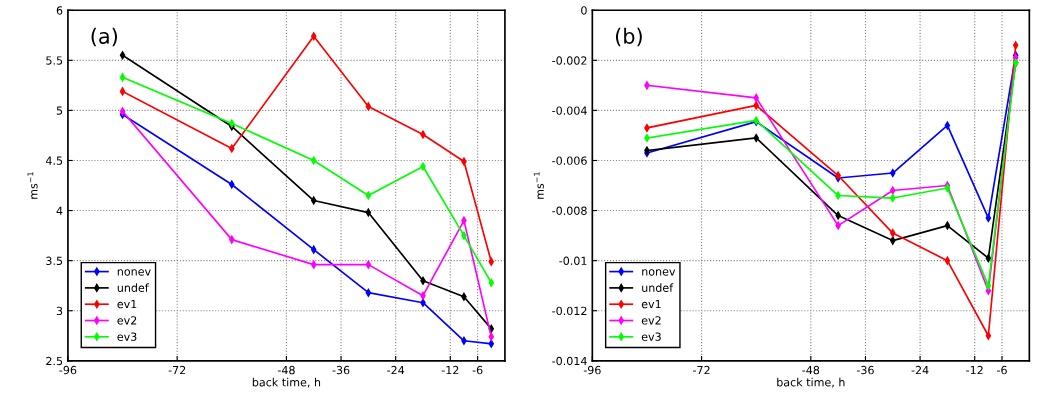  What do you see at coordinates (573, 261) in the screenshot?
I see `y-tick-label: -0.01` at bounding box center [573, 261].